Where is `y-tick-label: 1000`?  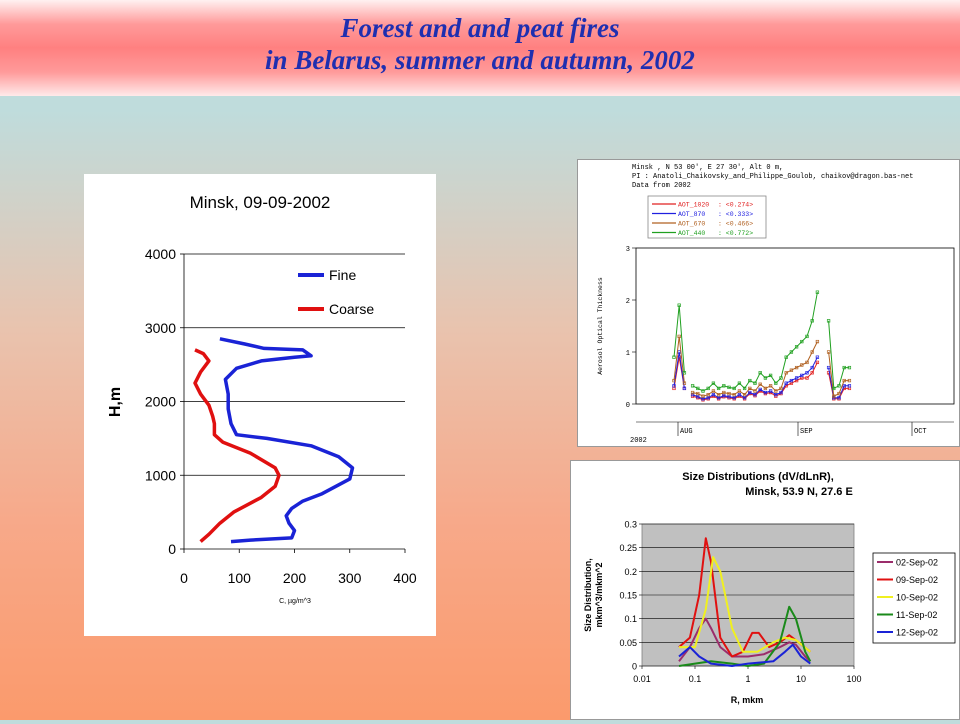 y-tick-label: 1000 is located at coordinates (160, 475).